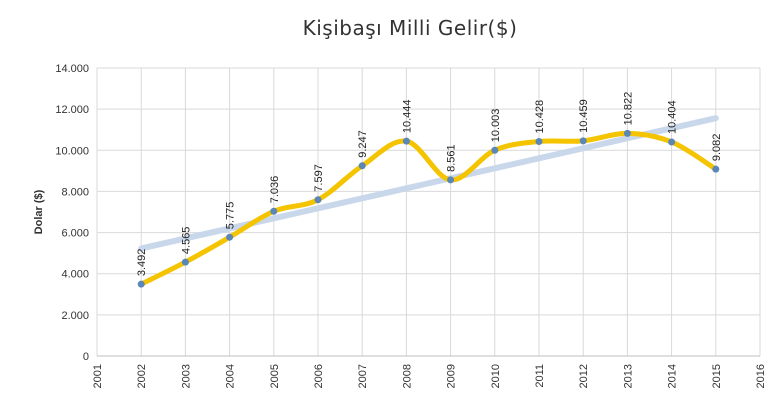 The width and height of the screenshot is (783, 404). What do you see at coordinates (39, 211) in the screenshot?
I see `y-axis-label: Dolar ($)` at bounding box center [39, 211].